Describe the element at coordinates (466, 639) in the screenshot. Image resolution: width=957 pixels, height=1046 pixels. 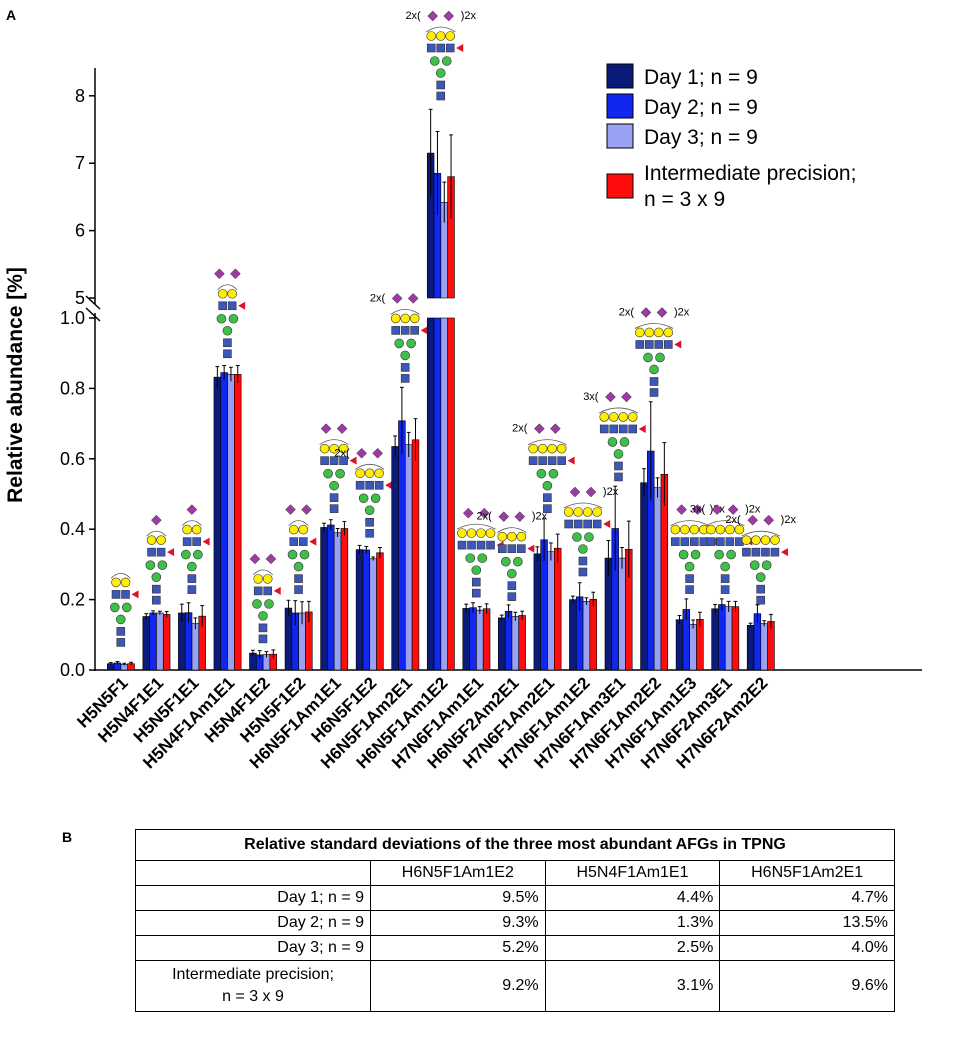
I see `bar-day1-H7N6F1Am1E1` at that location.